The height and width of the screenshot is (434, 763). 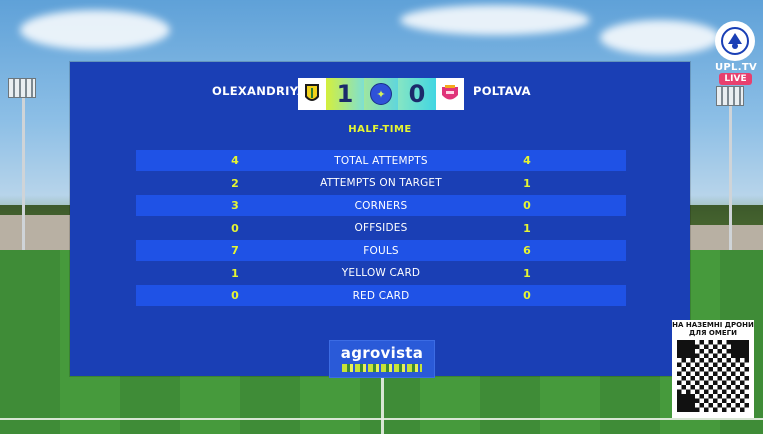 I want to click on stat-row: 2 ATTEMPTS ON TARGET 1, so click(x=381, y=183).